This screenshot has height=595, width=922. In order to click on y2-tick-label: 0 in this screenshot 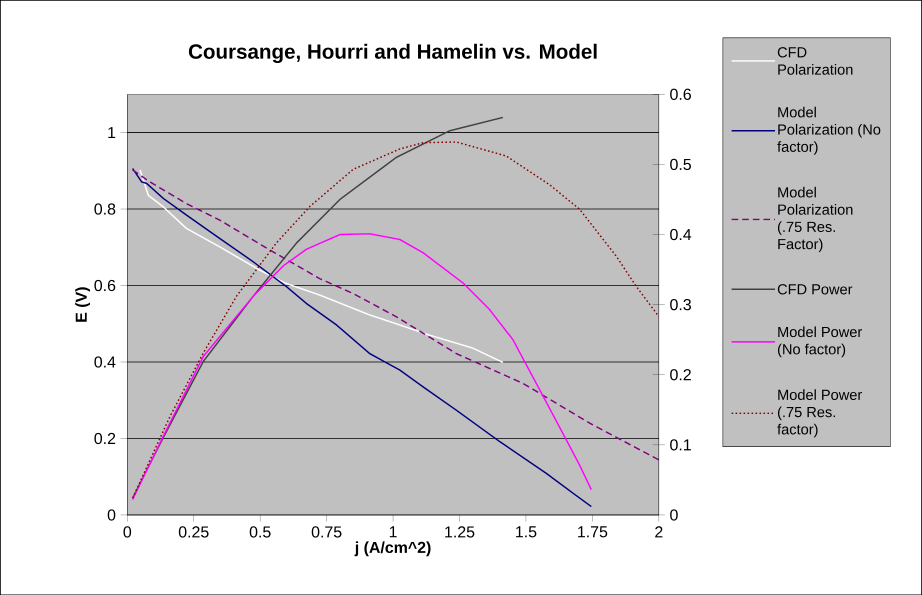, I will do `click(674, 514)`.